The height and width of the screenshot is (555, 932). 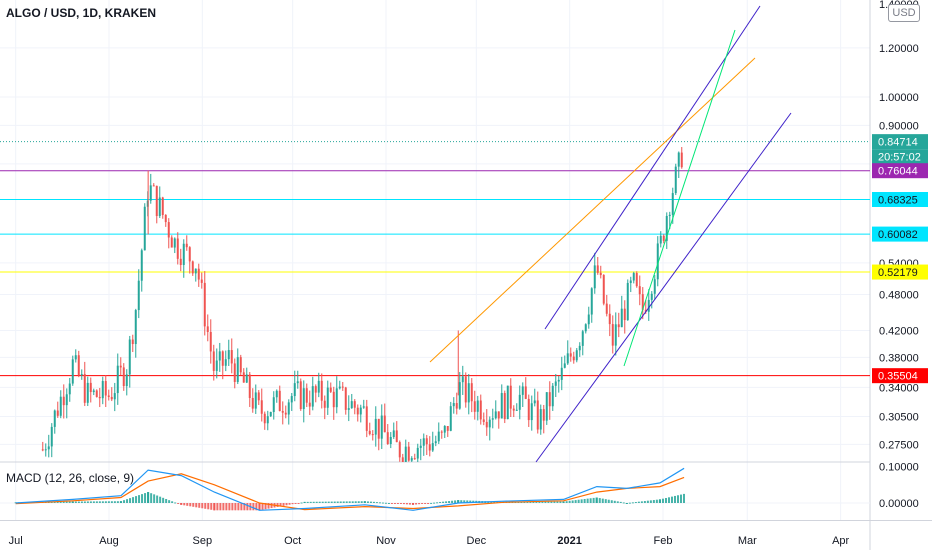 I want to click on currency-badge: USD, so click(x=904, y=13).